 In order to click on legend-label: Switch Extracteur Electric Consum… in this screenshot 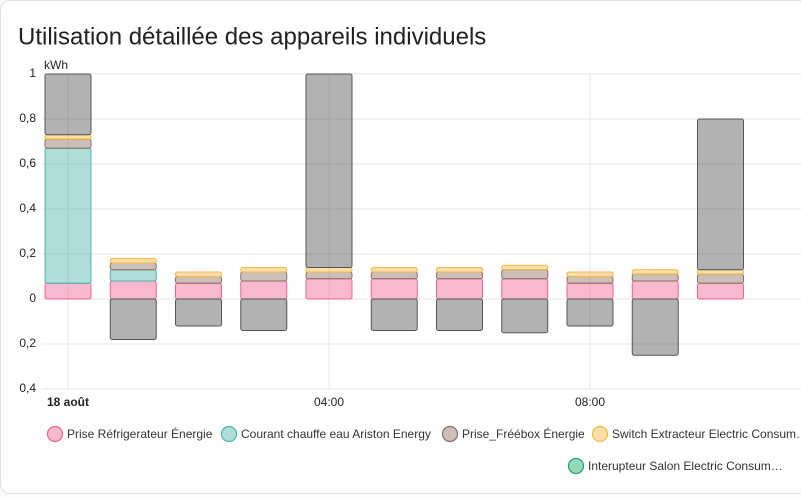, I will do `click(706, 434)`.